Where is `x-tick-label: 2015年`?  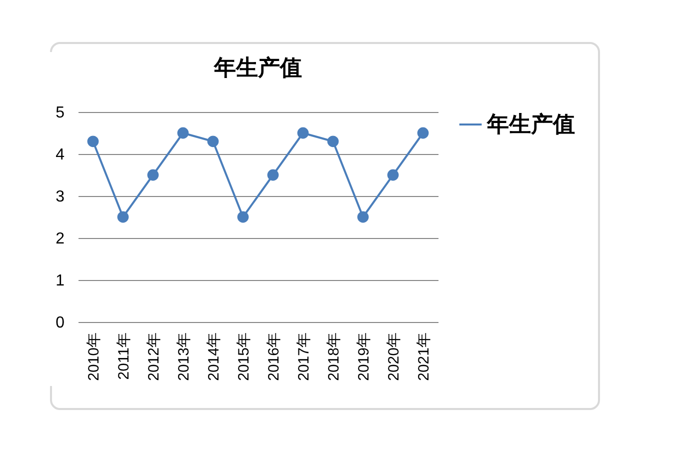
x-tick-label: 2015年 is located at coordinates (244, 356).